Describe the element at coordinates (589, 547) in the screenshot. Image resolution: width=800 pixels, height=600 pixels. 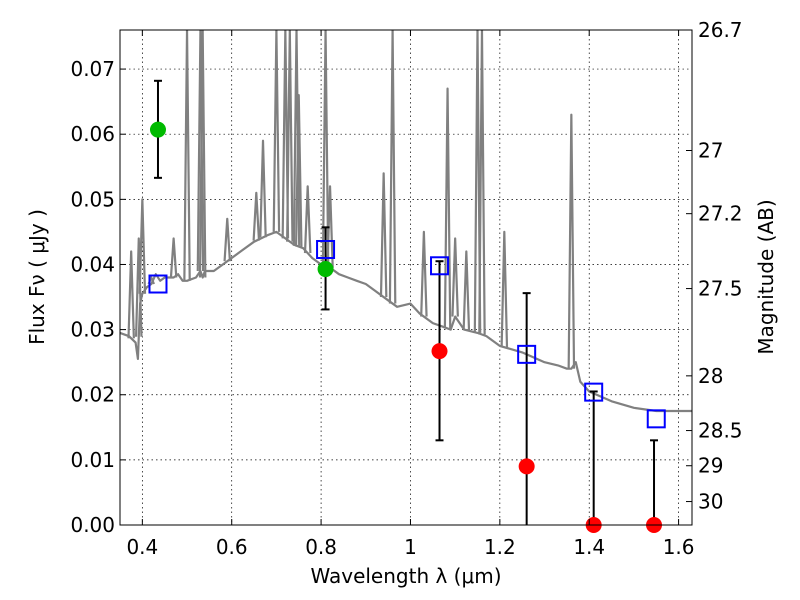
I see `x-tick-label: 1.4` at that location.